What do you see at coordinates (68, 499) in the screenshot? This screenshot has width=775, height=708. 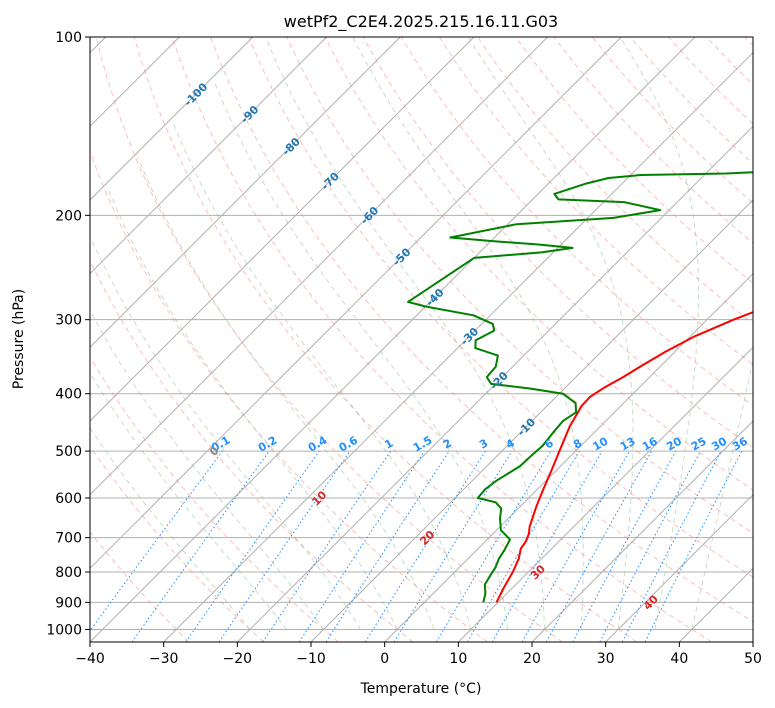 I see `y-tick-label: 600` at bounding box center [68, 499].